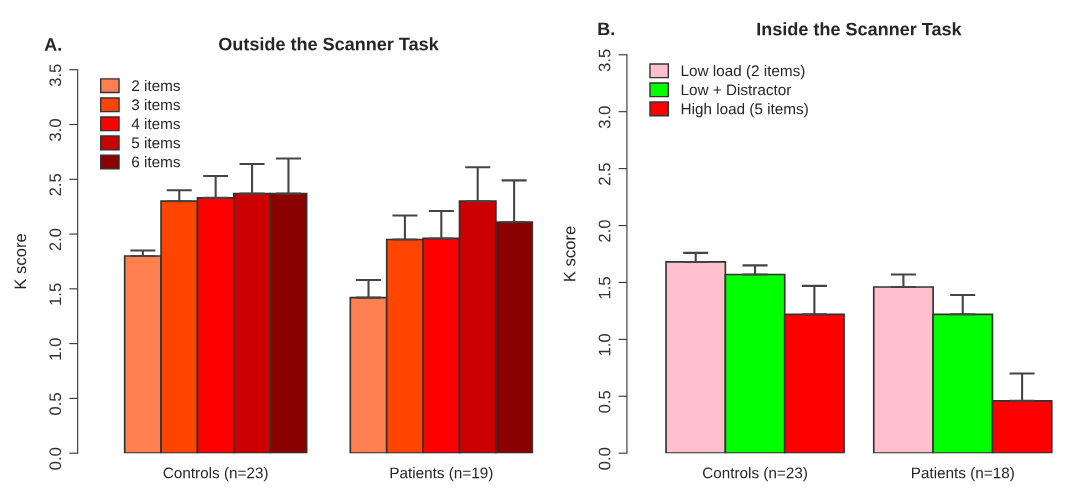 Image resolution: width=1077 pixels, height=498 pixels. I want to click on chart-title: Inside the Scanner Task, so click(859, 29).